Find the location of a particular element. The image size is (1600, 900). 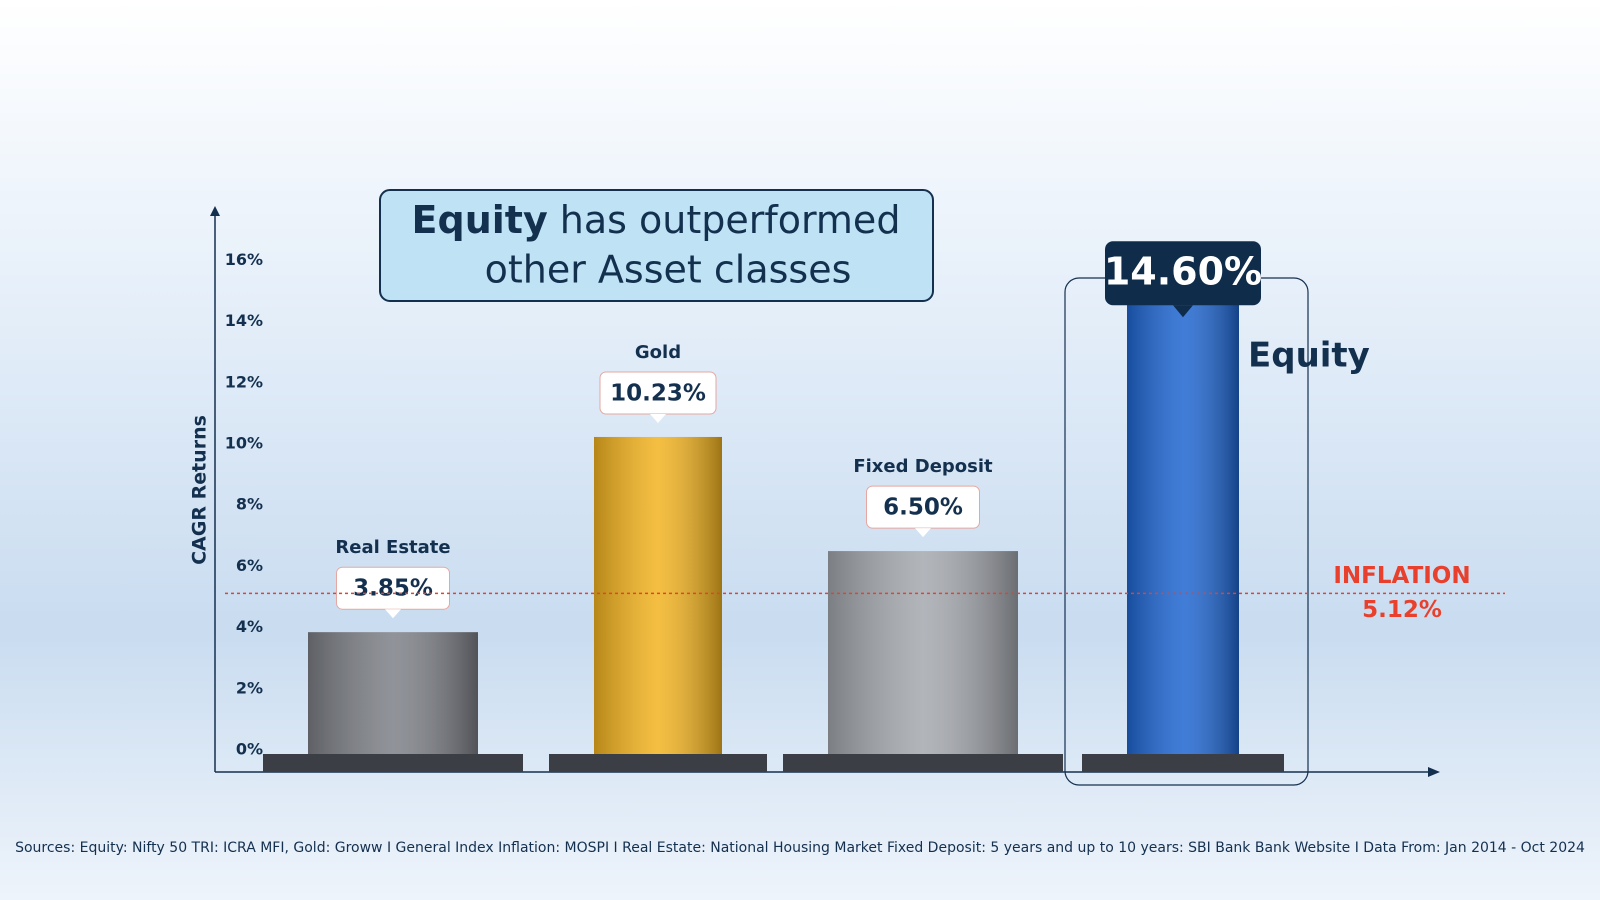

y-tick-label: 2% is located at coordinates (249, 687).